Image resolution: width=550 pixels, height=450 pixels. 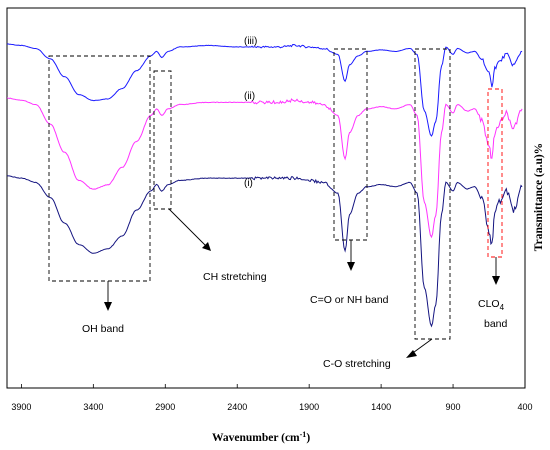 I want to click on x-tick-label-1900: 1900, so click(x=309, y=407).